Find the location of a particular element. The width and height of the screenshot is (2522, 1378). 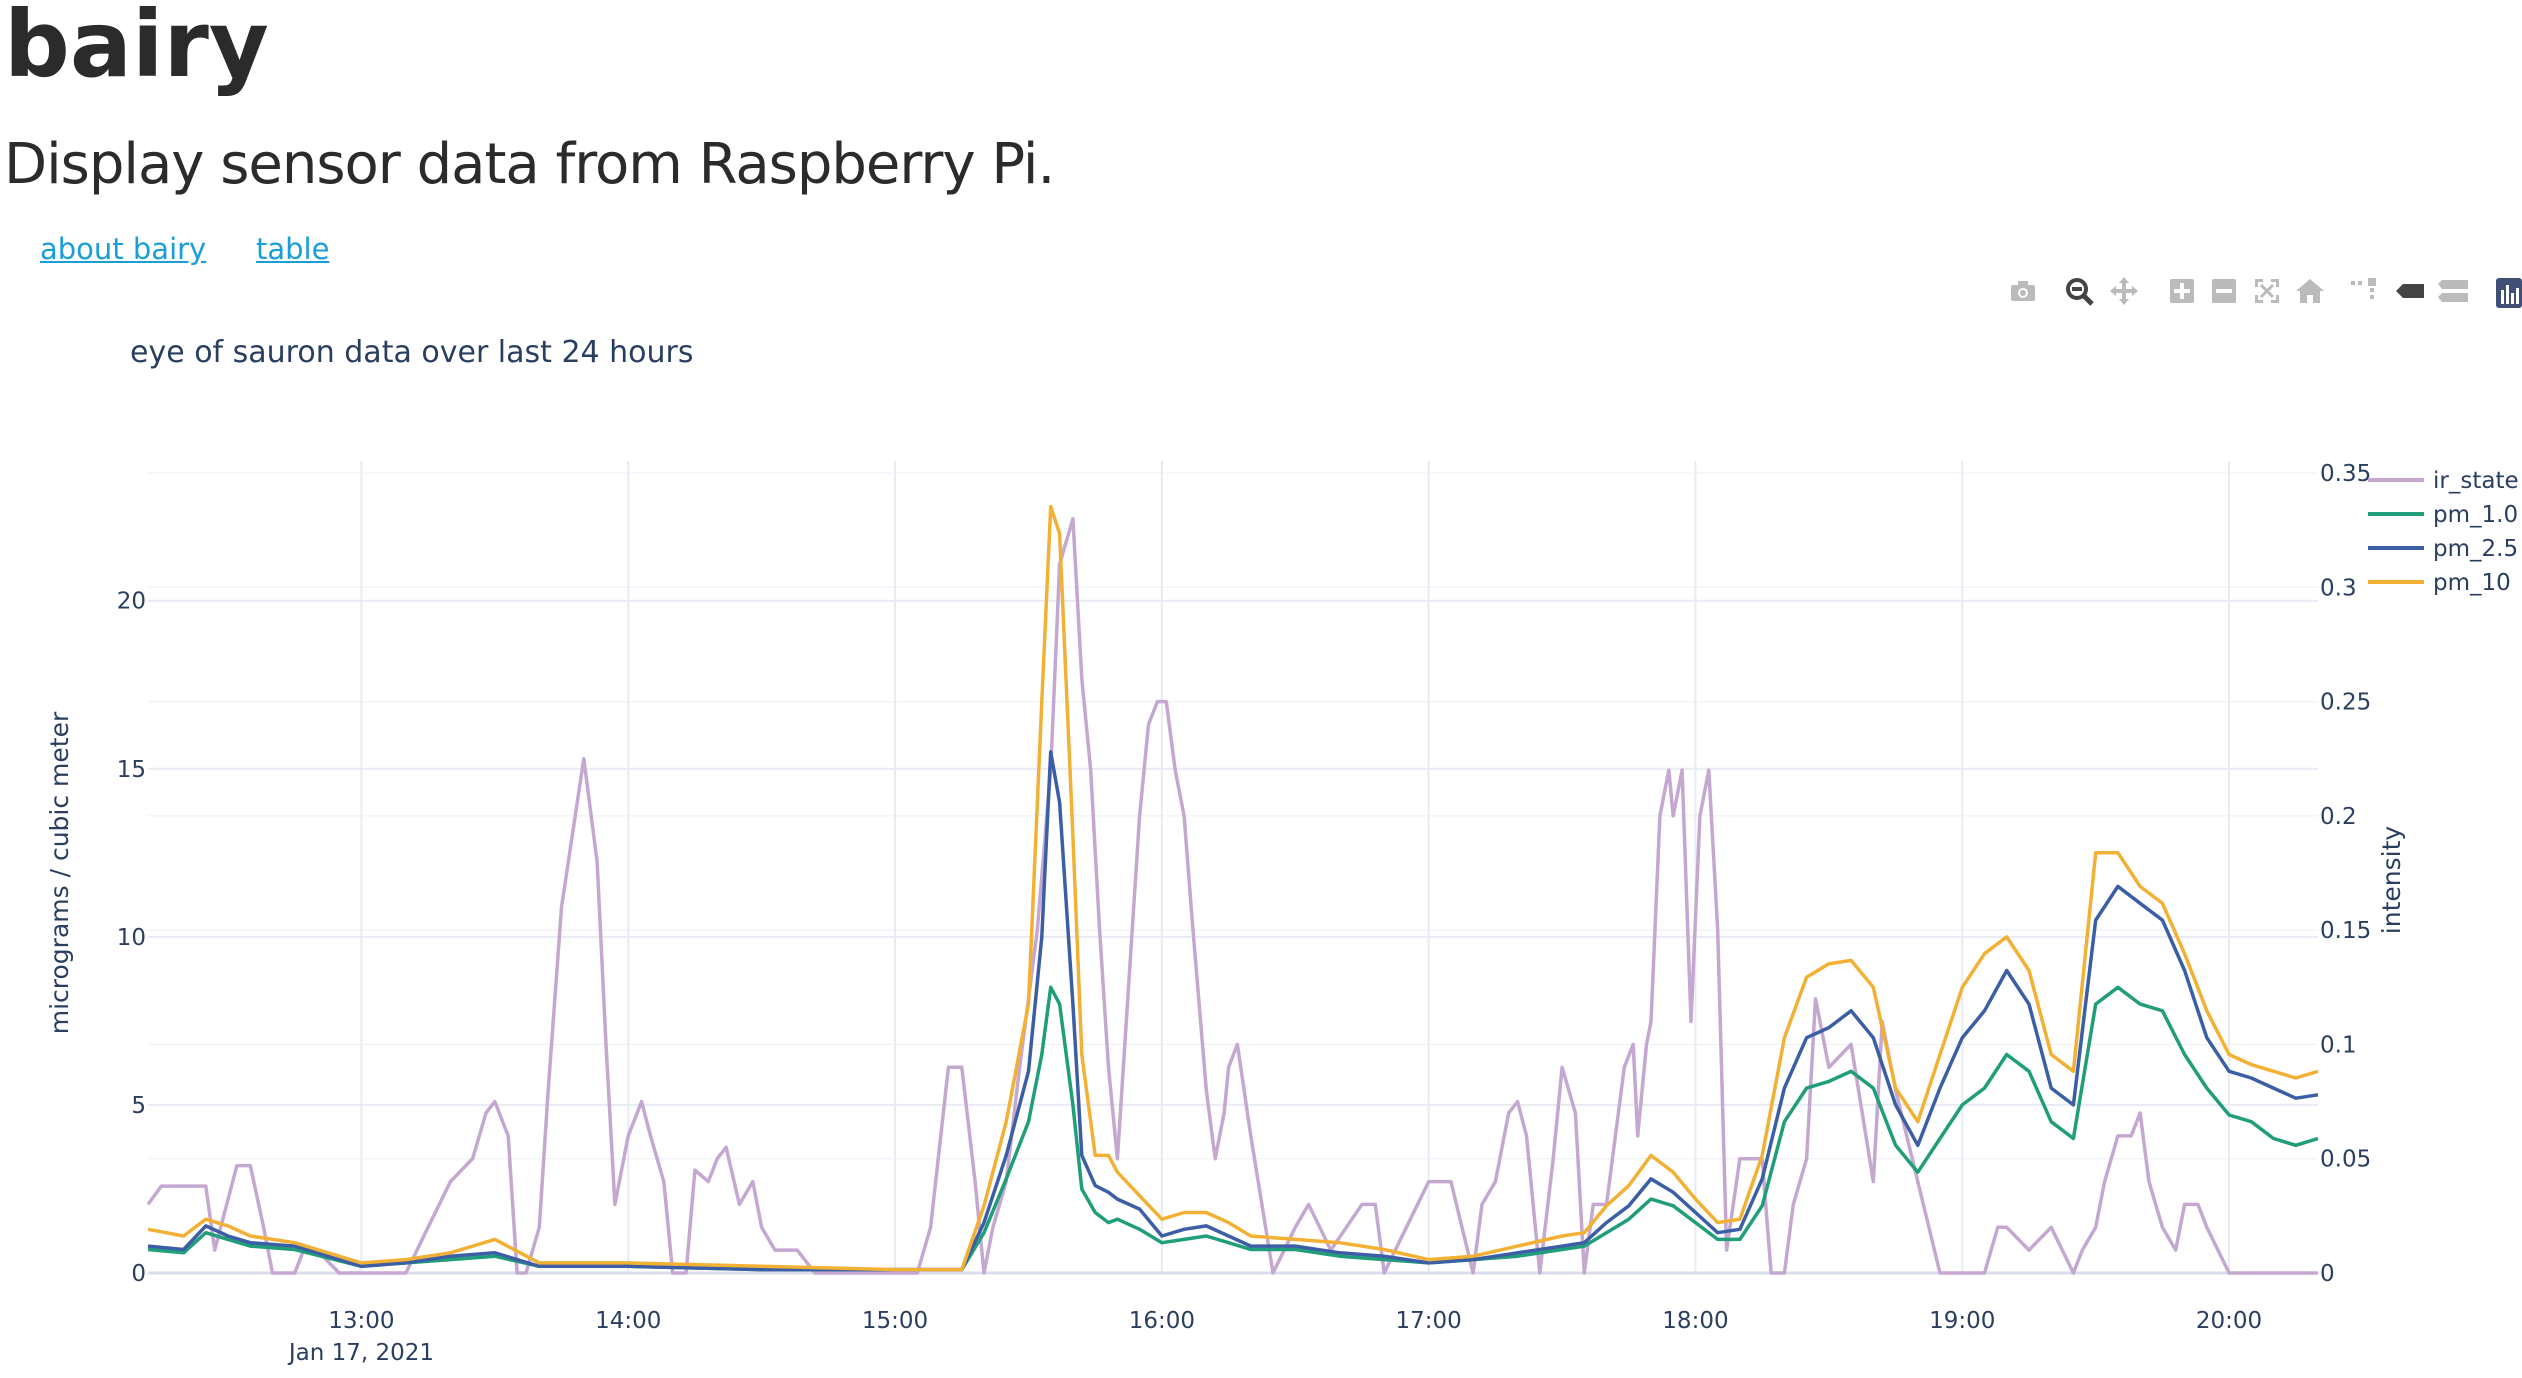

x-tick-label: 16:00 is located at coordinates (1162, 1321).